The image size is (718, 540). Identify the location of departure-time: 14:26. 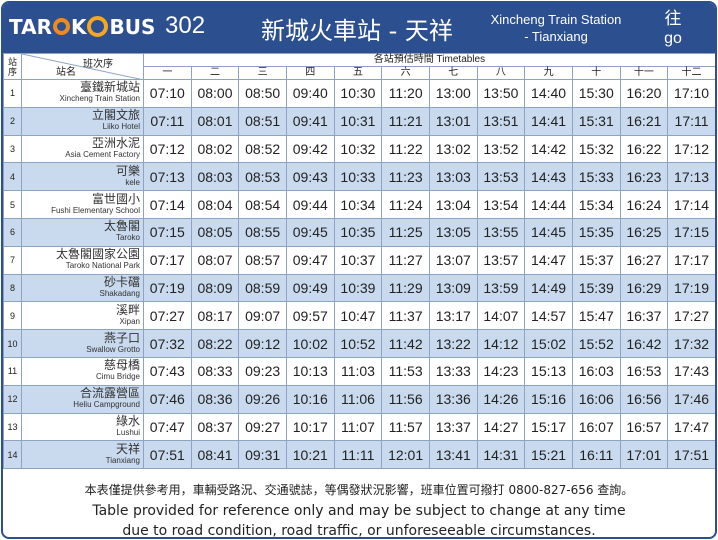
(501, 399).